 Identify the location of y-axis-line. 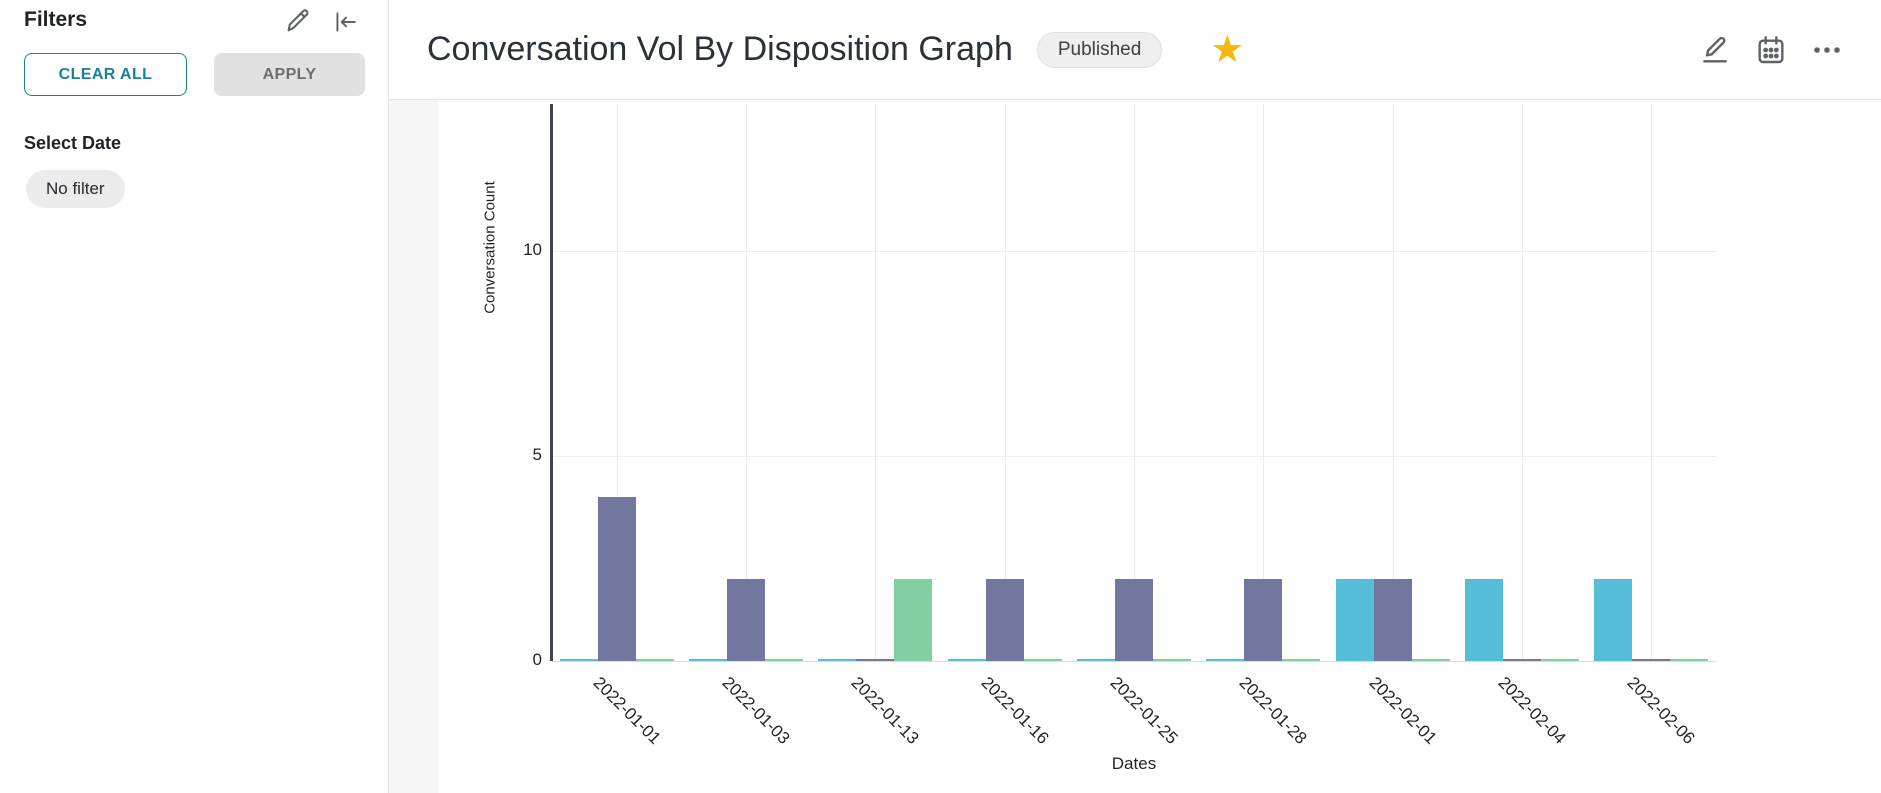
(551, 382).